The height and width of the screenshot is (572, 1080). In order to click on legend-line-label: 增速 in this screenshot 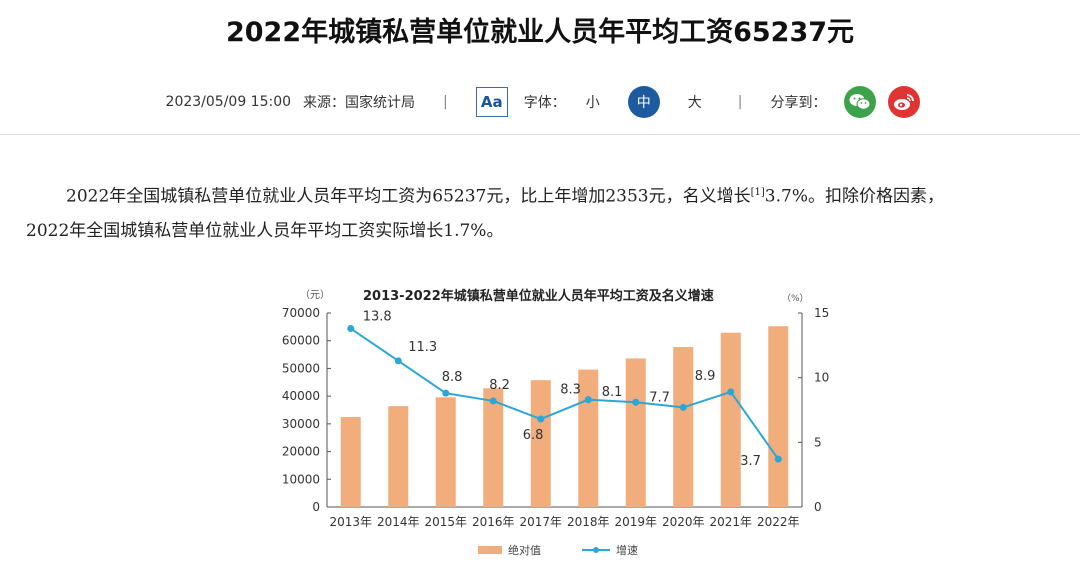, I will do `click(627, 550)`.